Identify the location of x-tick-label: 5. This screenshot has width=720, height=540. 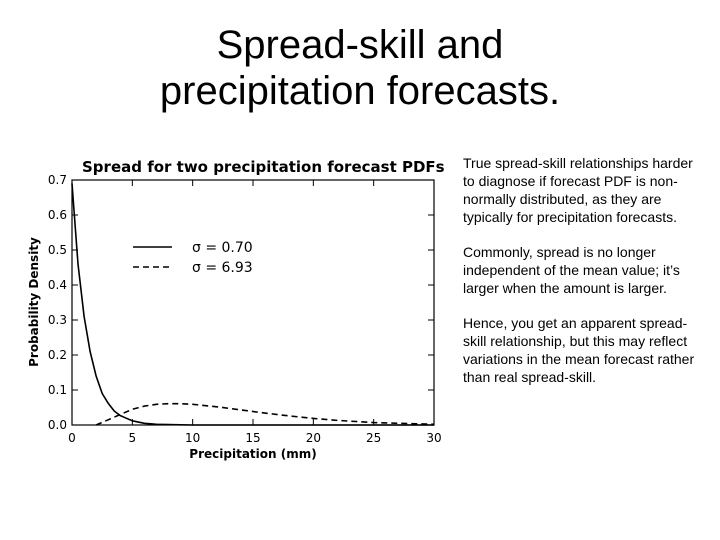
(133, 438).